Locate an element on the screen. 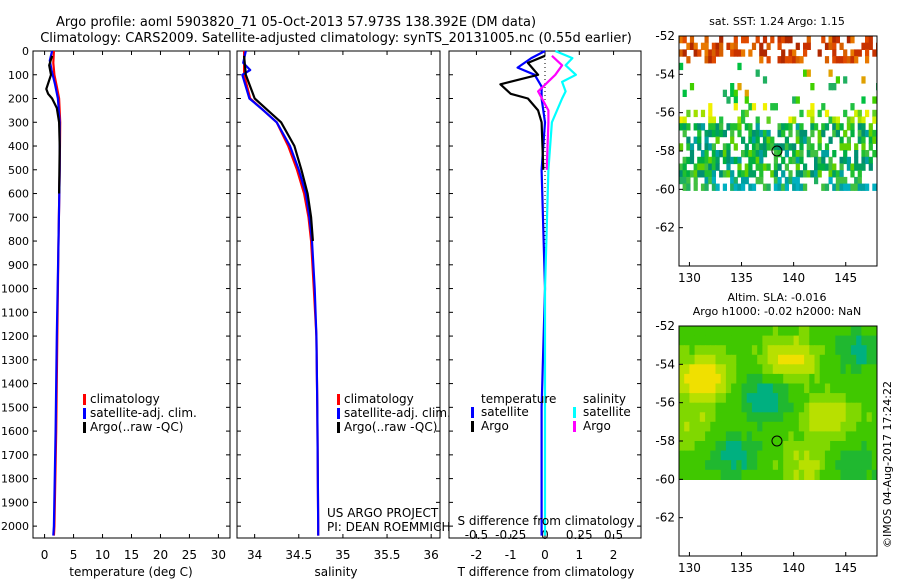 The image size is (900, 580). legend-label: satellite-adj. clim. is located at coordinates (143, 413).